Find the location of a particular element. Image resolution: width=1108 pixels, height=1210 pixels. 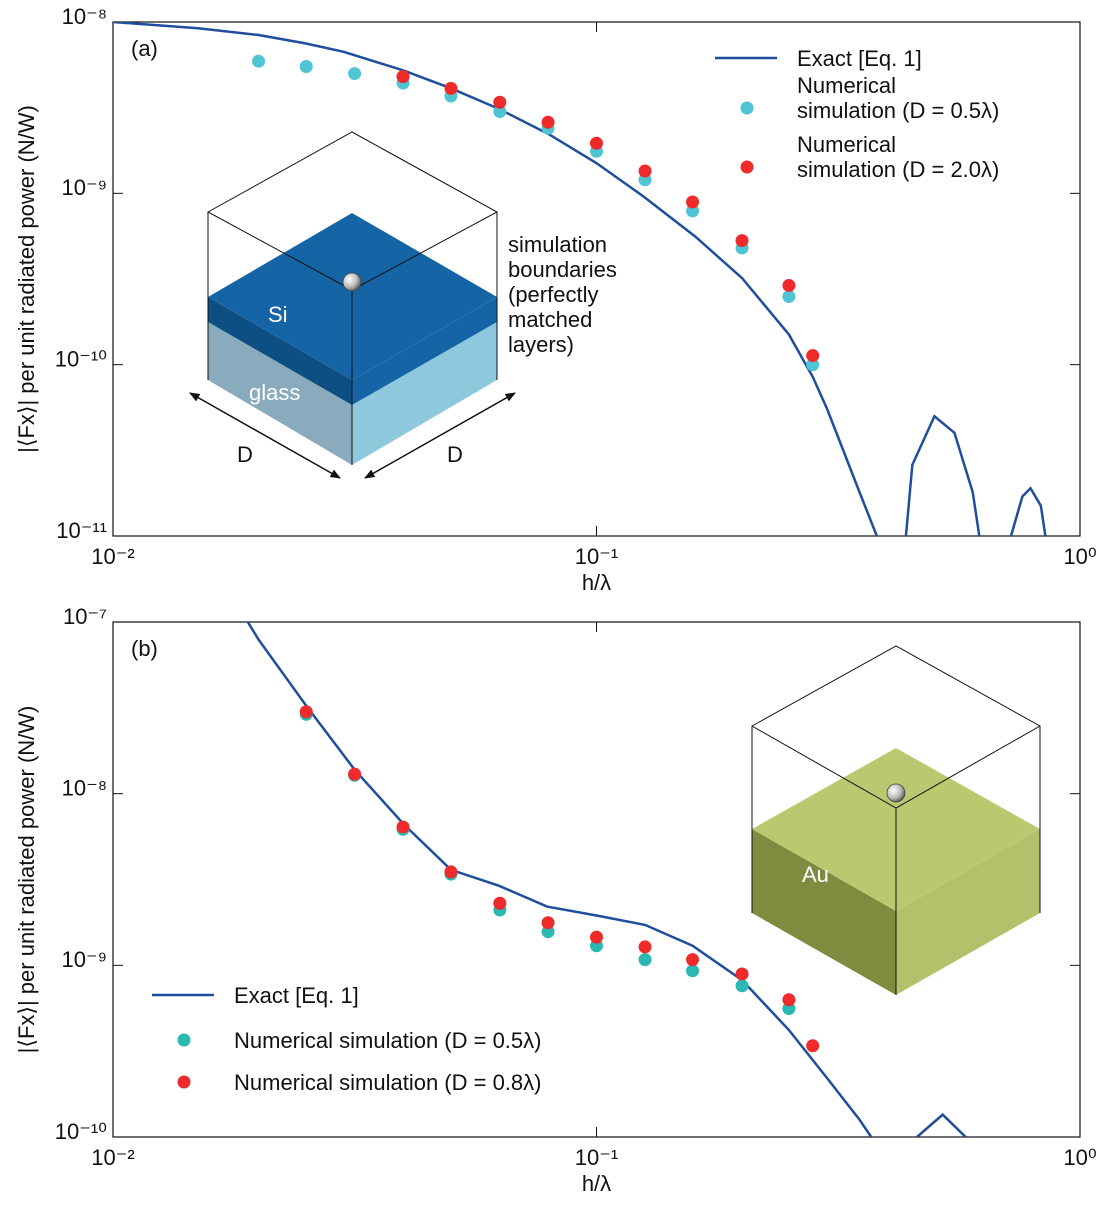

inset-b is located at coordinates (896, 820).